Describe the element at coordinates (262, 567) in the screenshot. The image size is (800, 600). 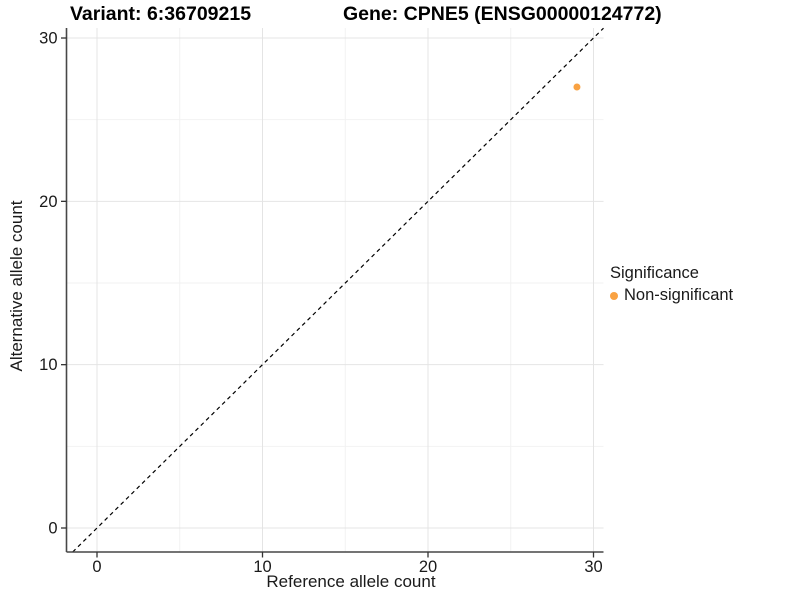
I see `x-tick-label: 10` at that location.